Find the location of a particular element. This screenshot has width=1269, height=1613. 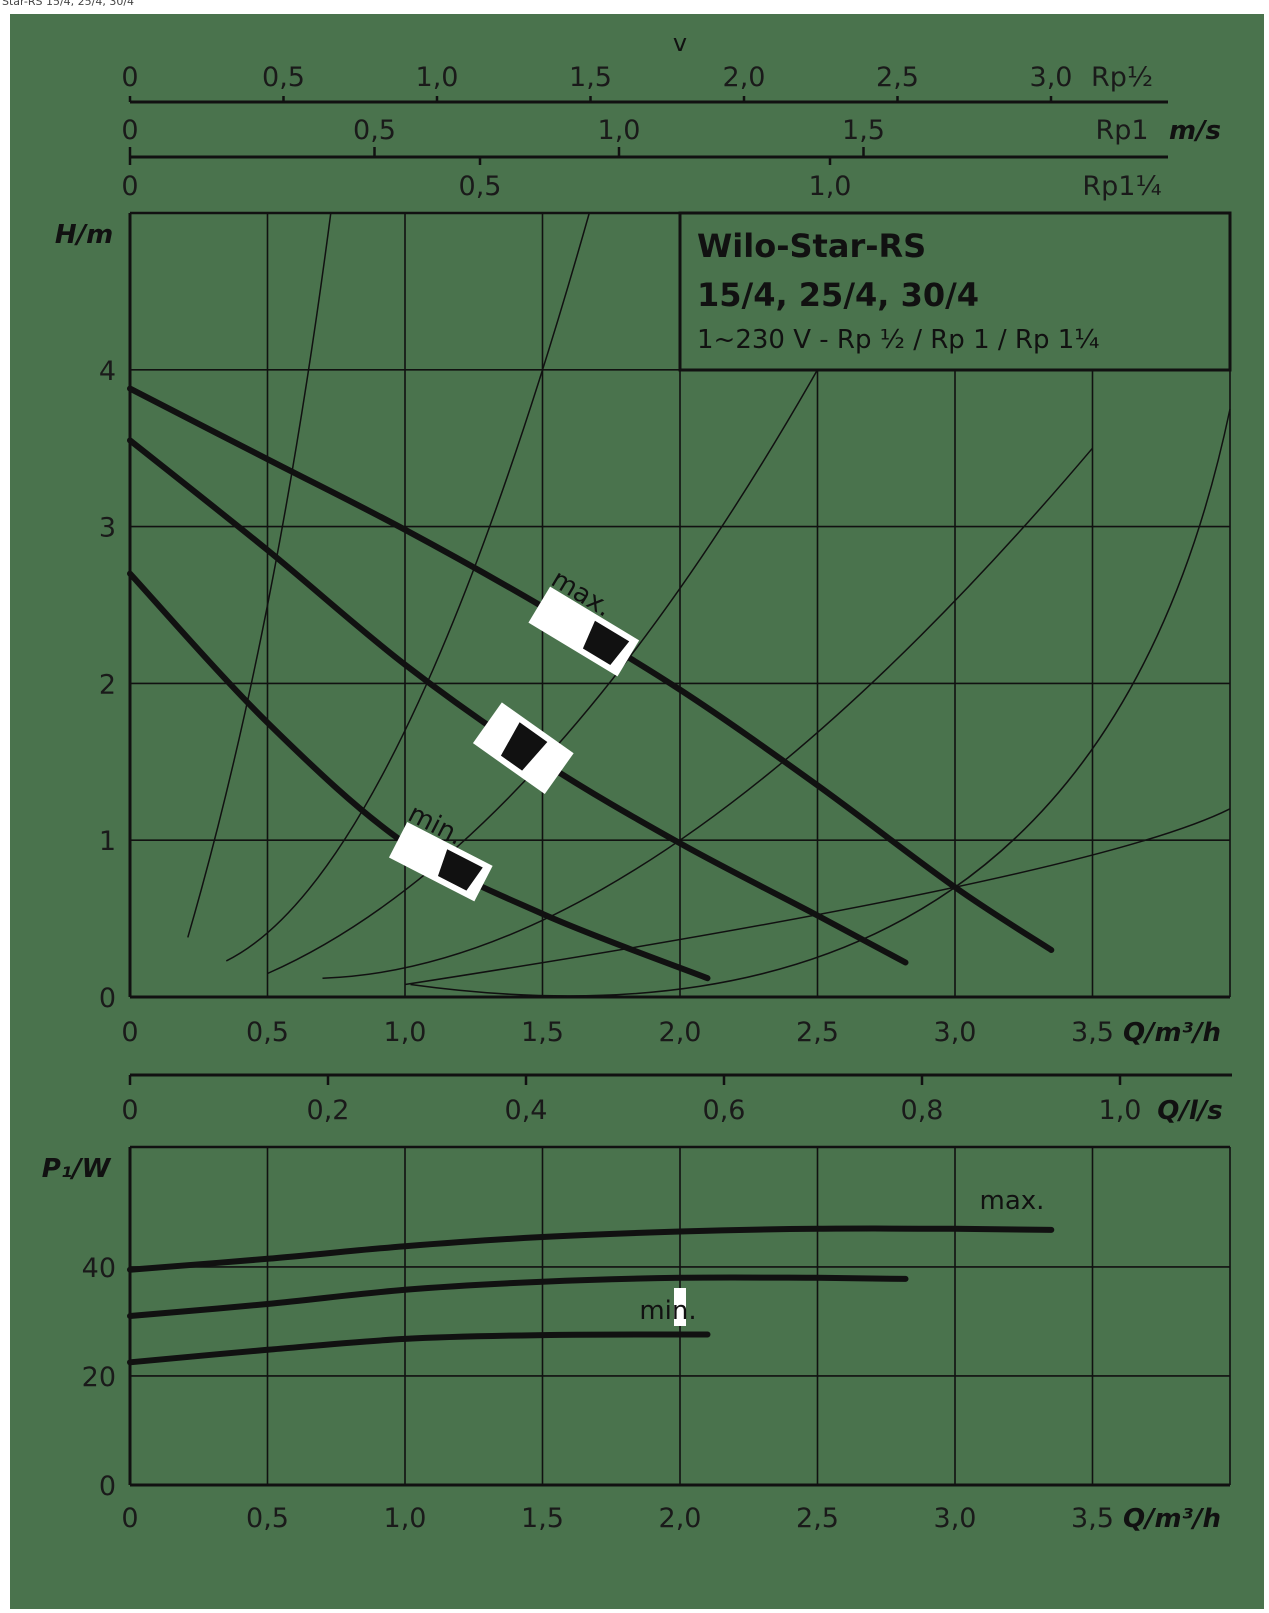

head-x-axis-label: Q/m³/h is located at coordinates (1172, 1033).